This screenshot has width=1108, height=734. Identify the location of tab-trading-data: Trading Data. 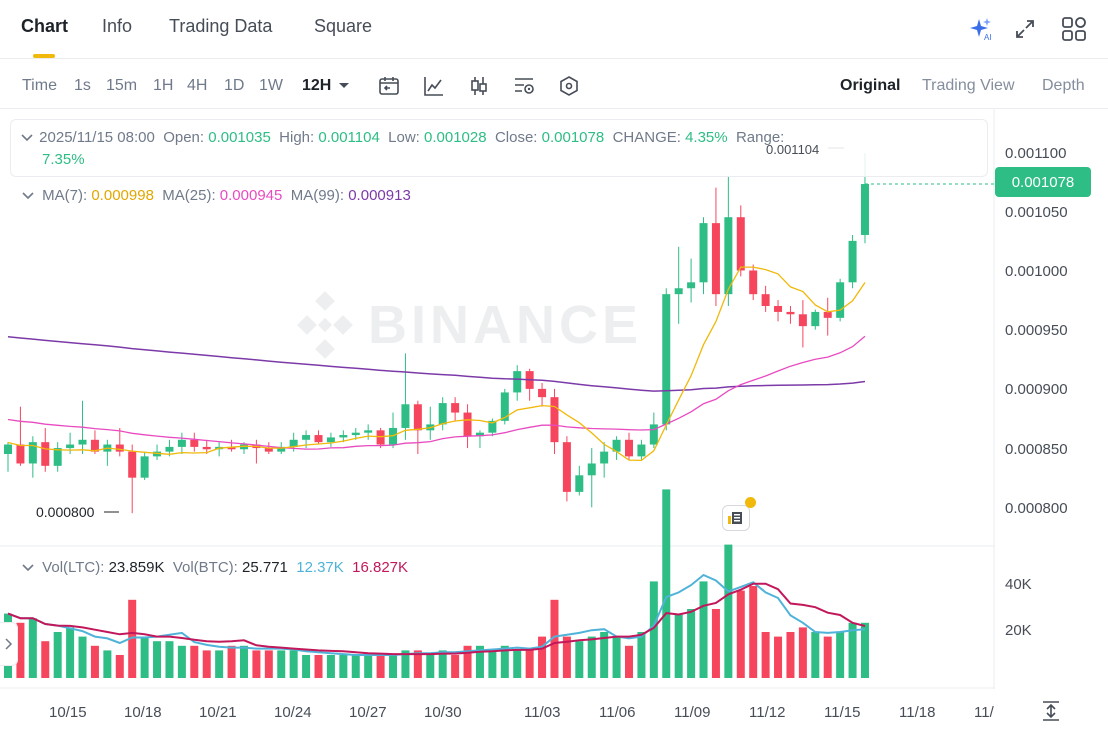
(221, 26).